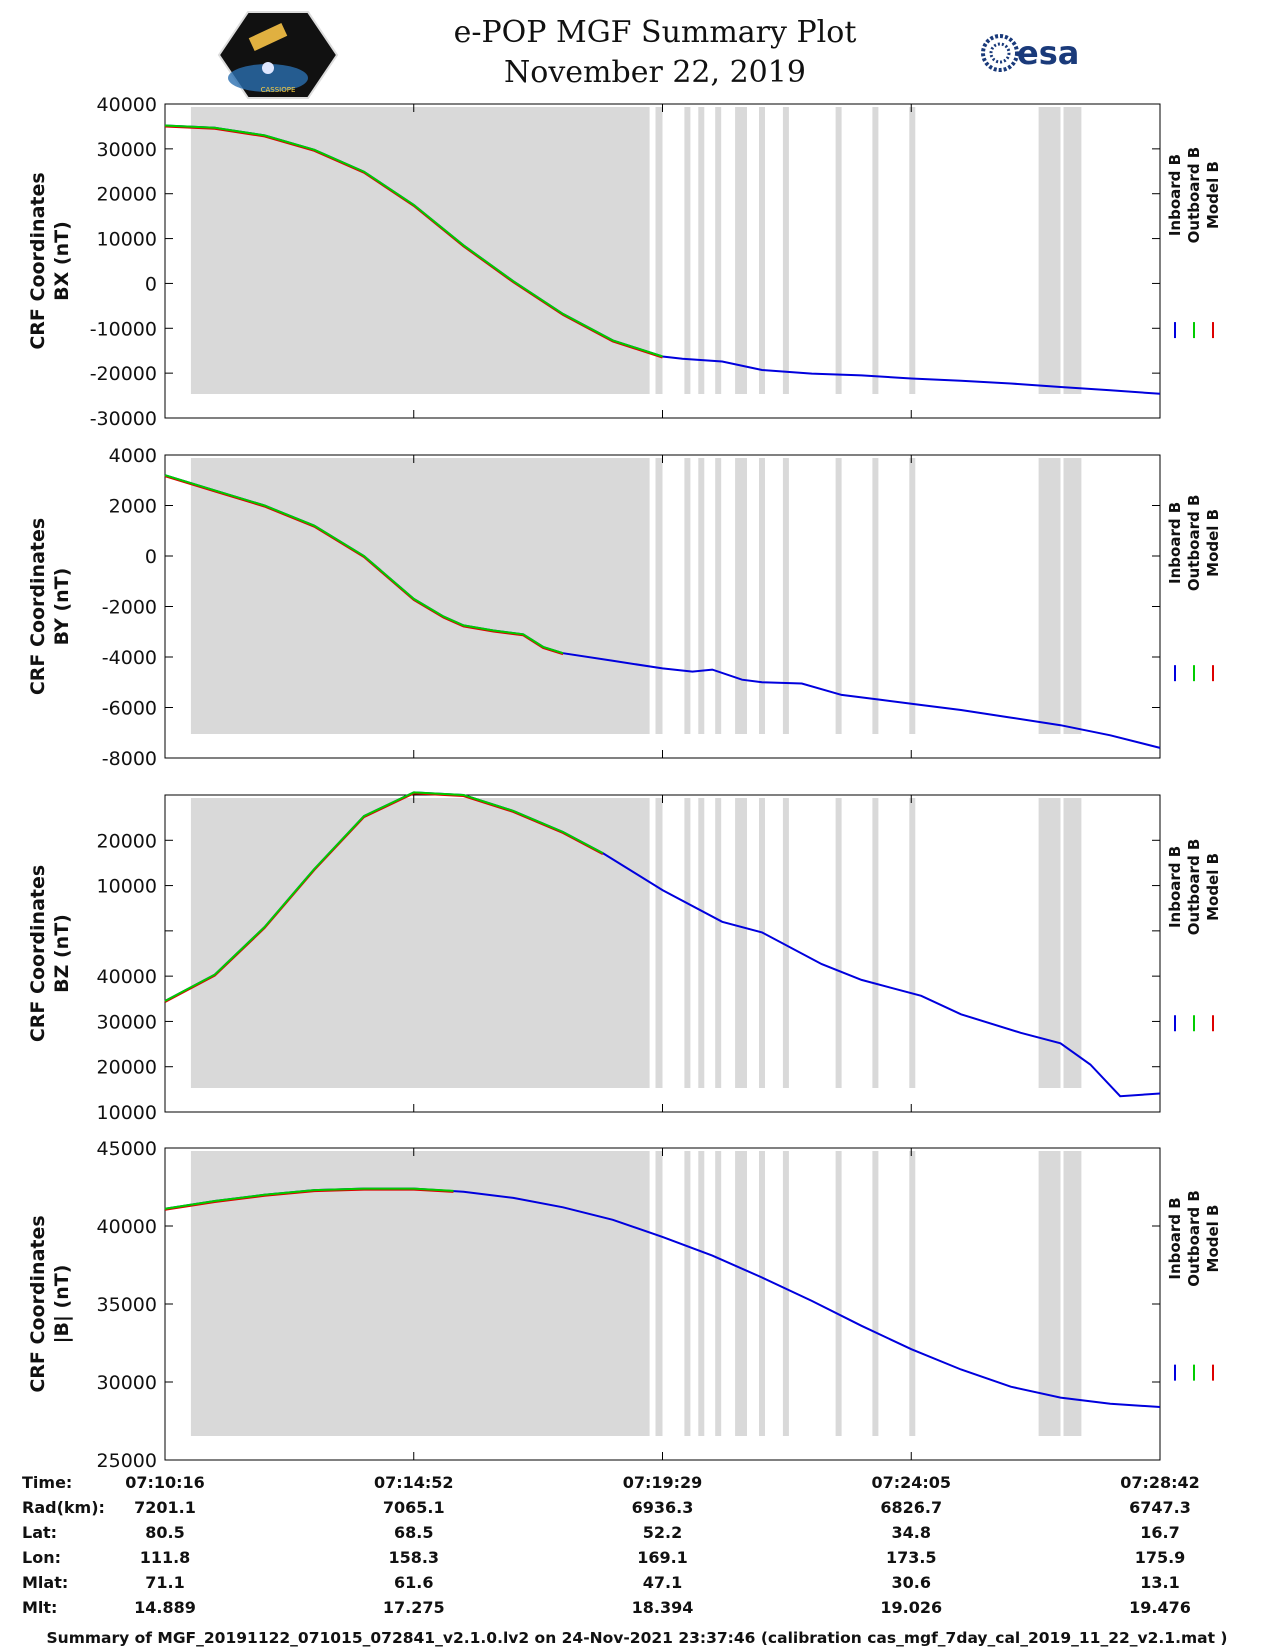  What do you see at coordinates (123, 329) in the screenshot?
I see `y-tick-label: -10000` at bounding box center [123, 329].